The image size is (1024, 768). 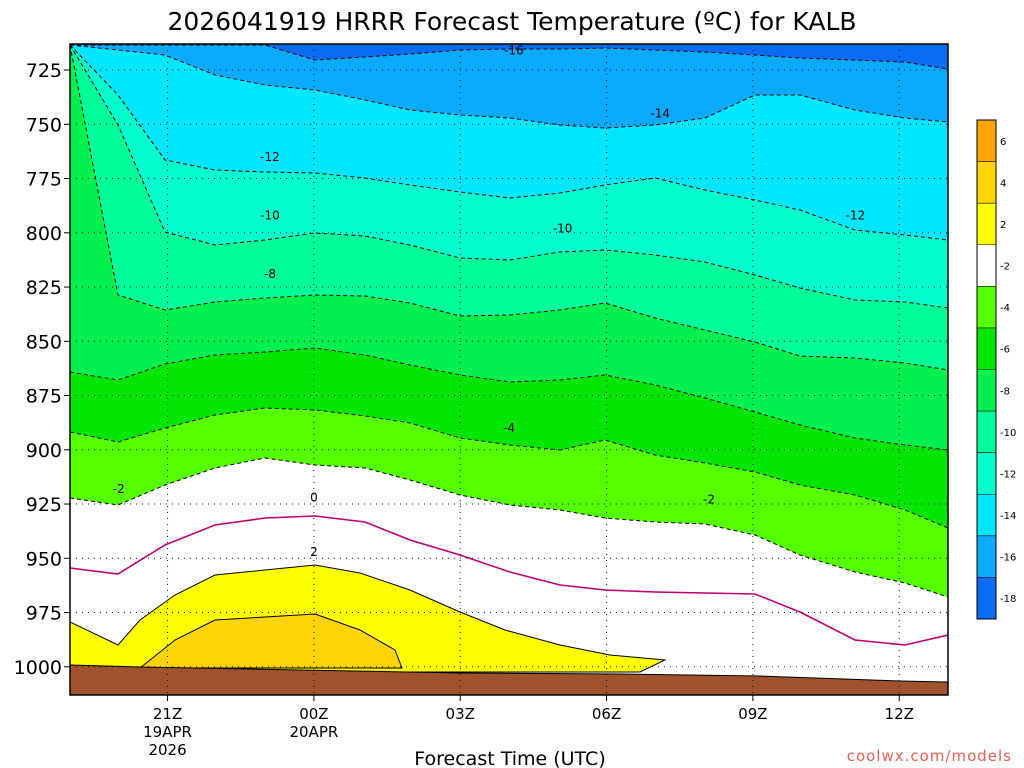 I want to click on x-tick-label: 06Z, so click(x=606, y=714).